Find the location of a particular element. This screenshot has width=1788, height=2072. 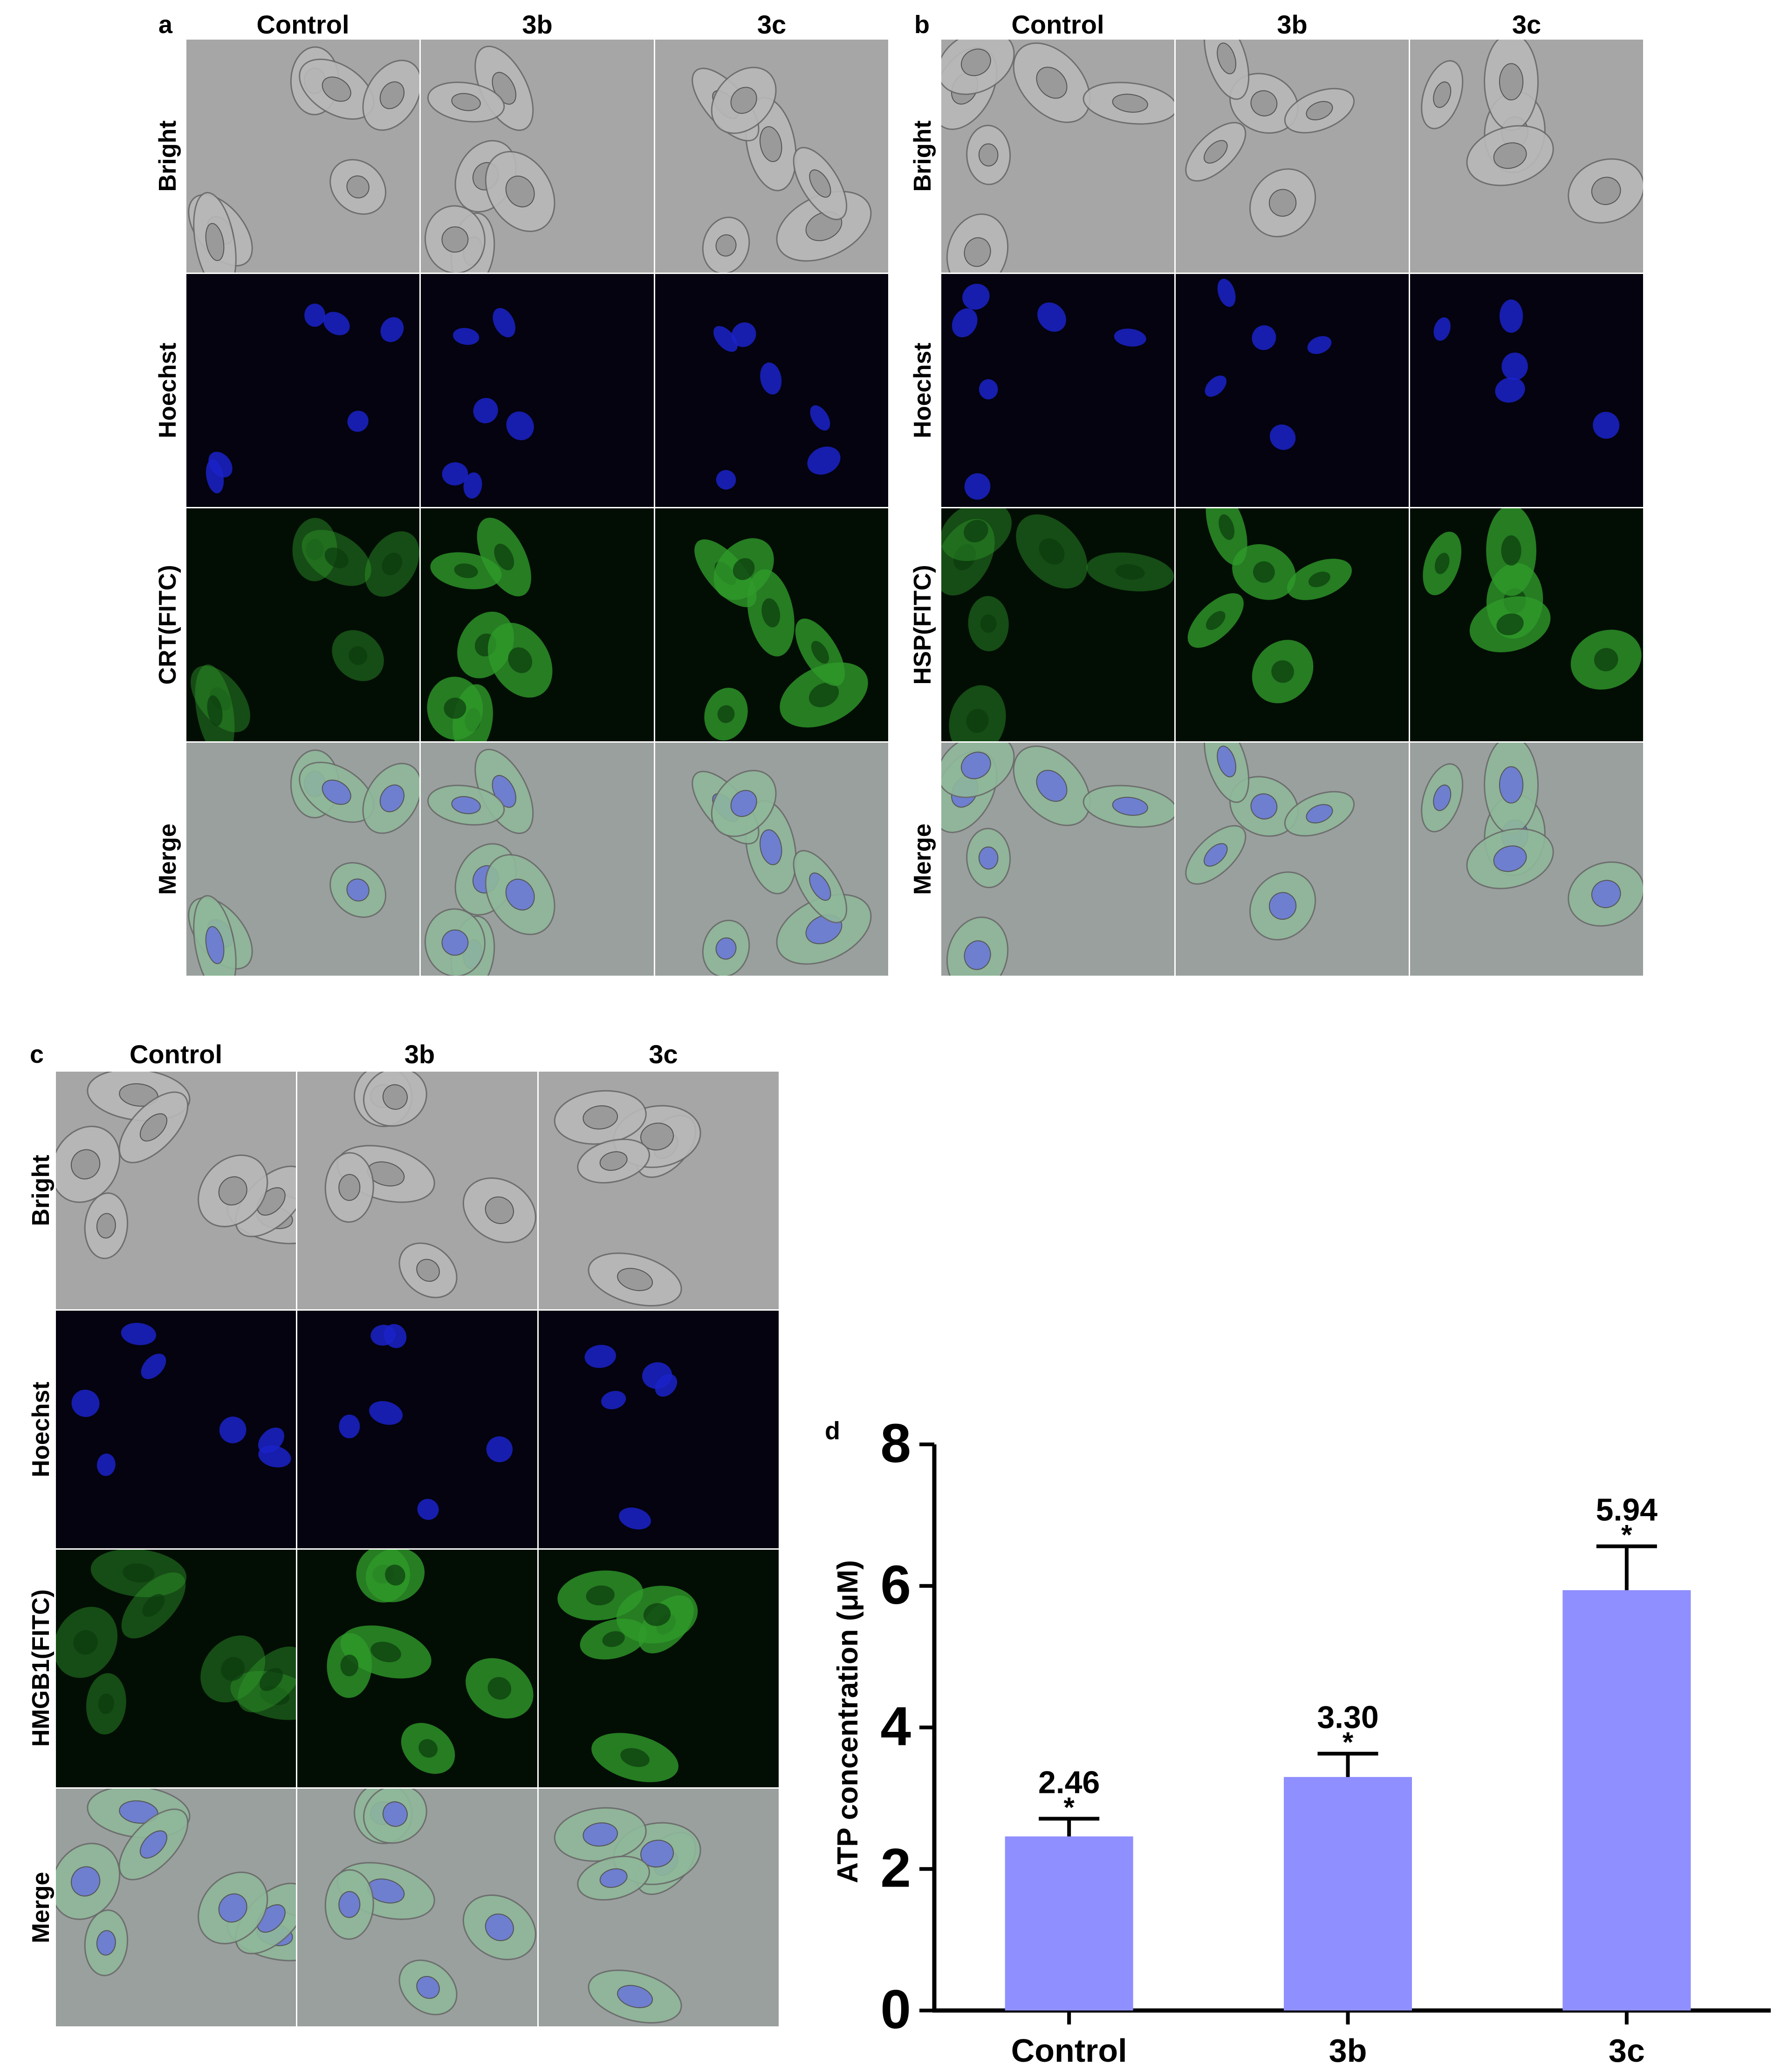

bars: *2.46*3.30*5.94 is located at coordinates (1348, 1751).